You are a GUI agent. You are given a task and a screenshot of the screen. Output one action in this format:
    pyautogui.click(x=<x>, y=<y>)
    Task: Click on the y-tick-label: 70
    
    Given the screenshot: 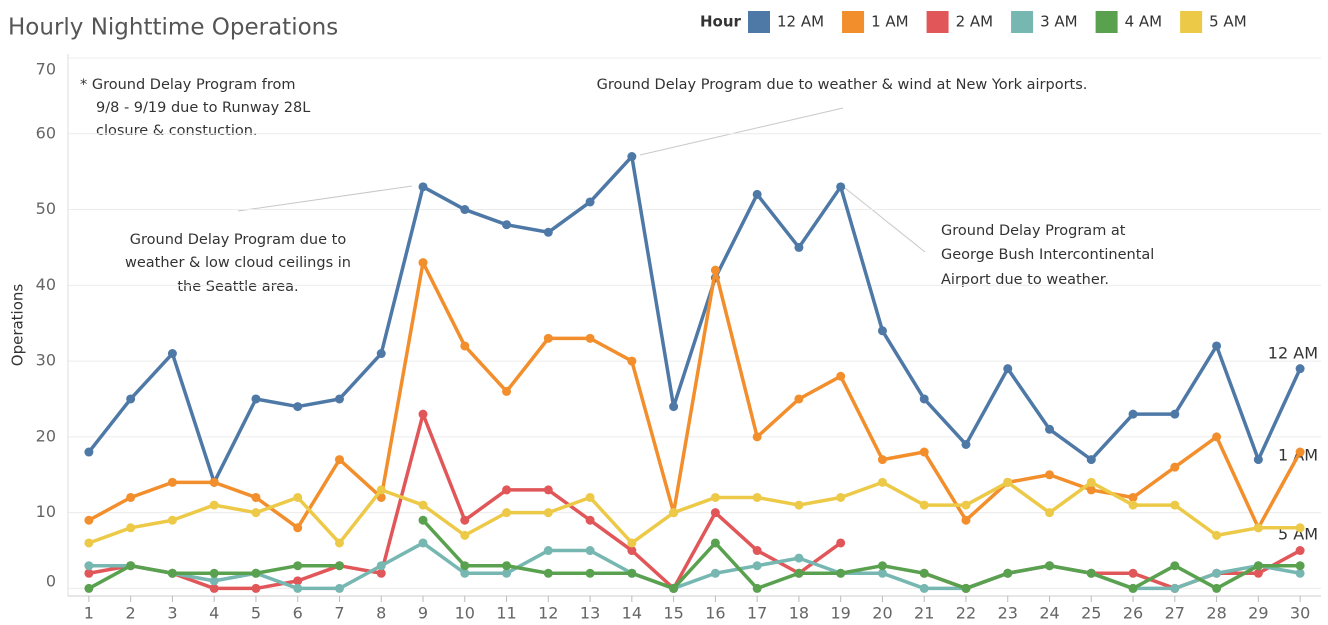 What is the action you would take?
    pyautogui.click(x=46, y=69)
    